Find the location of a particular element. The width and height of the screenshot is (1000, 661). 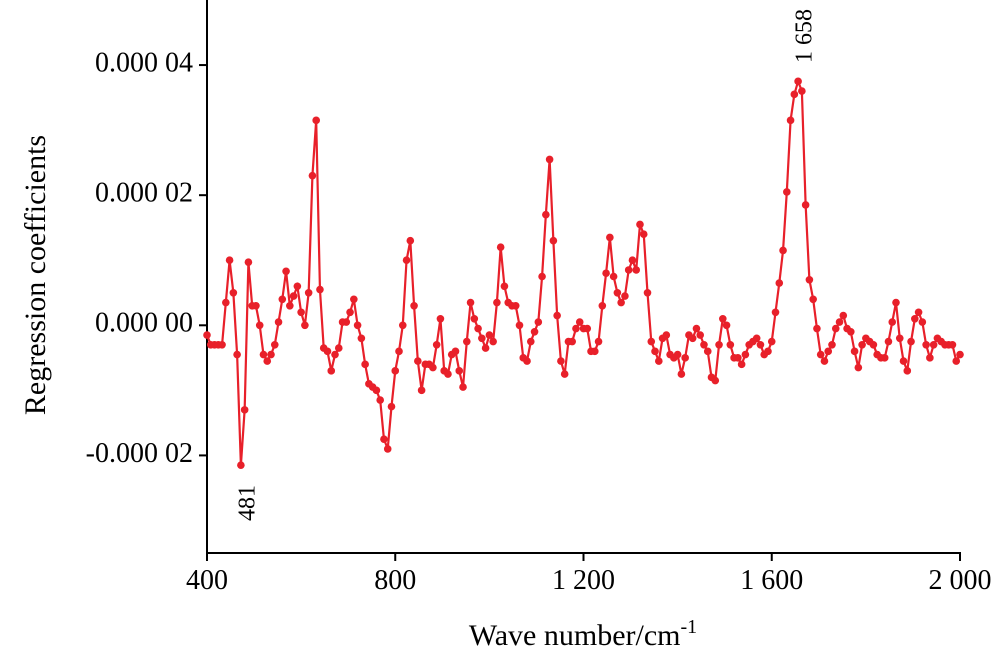

x-axis-label: Wave number/cm-1 is located at coordinates (583, 634).